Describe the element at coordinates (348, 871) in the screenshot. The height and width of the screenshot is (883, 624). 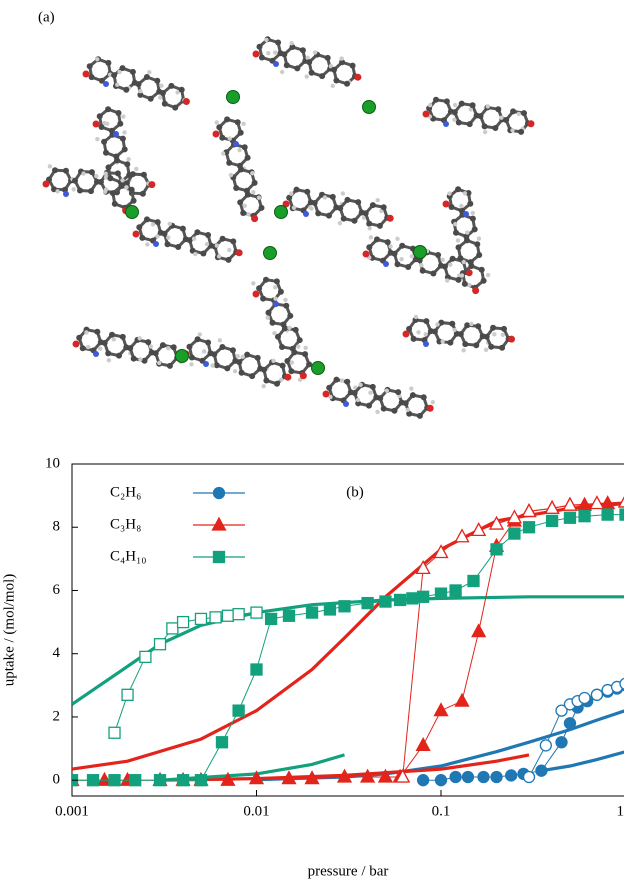
I see `x-axis-label: pressure / bar` at that location.